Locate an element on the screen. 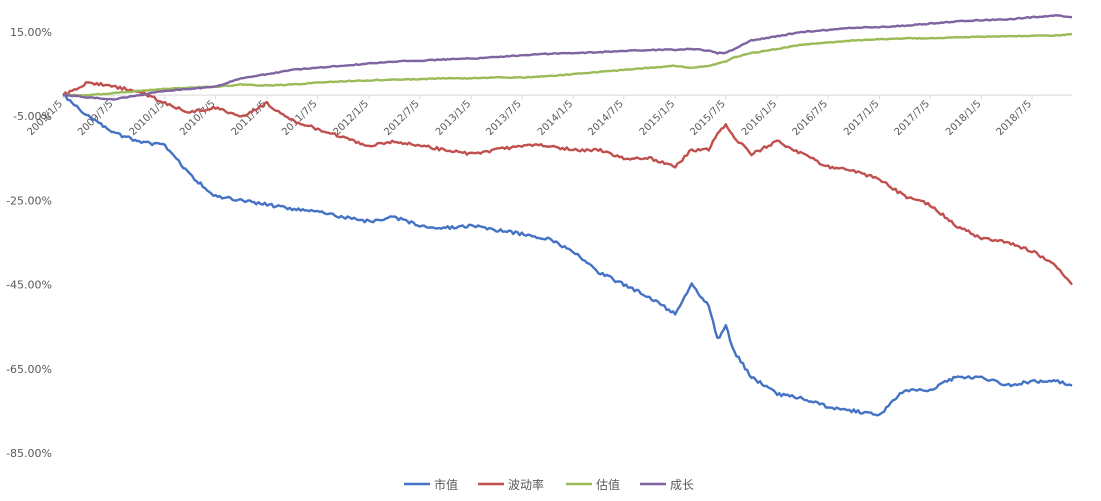 This screenshot has width=1101, height=501. x-tick-label: 2015/1/5 is located at coordinates (658, 118).